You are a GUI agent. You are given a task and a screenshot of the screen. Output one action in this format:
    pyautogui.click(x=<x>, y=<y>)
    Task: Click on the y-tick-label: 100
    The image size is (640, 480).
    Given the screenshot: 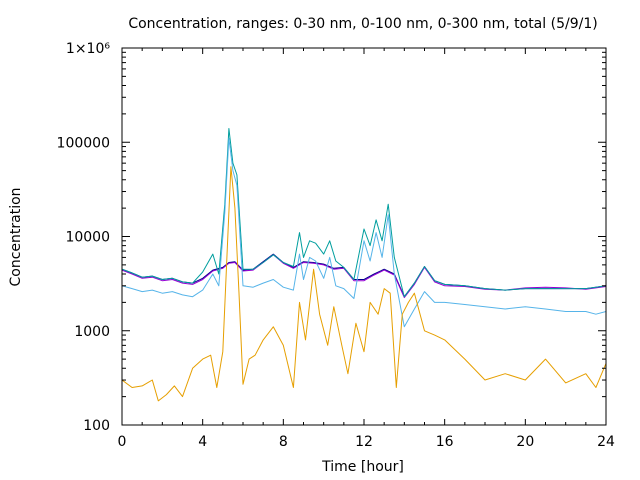 What is the action you would take?
    pyautogui.click(x=96, y=426)
    